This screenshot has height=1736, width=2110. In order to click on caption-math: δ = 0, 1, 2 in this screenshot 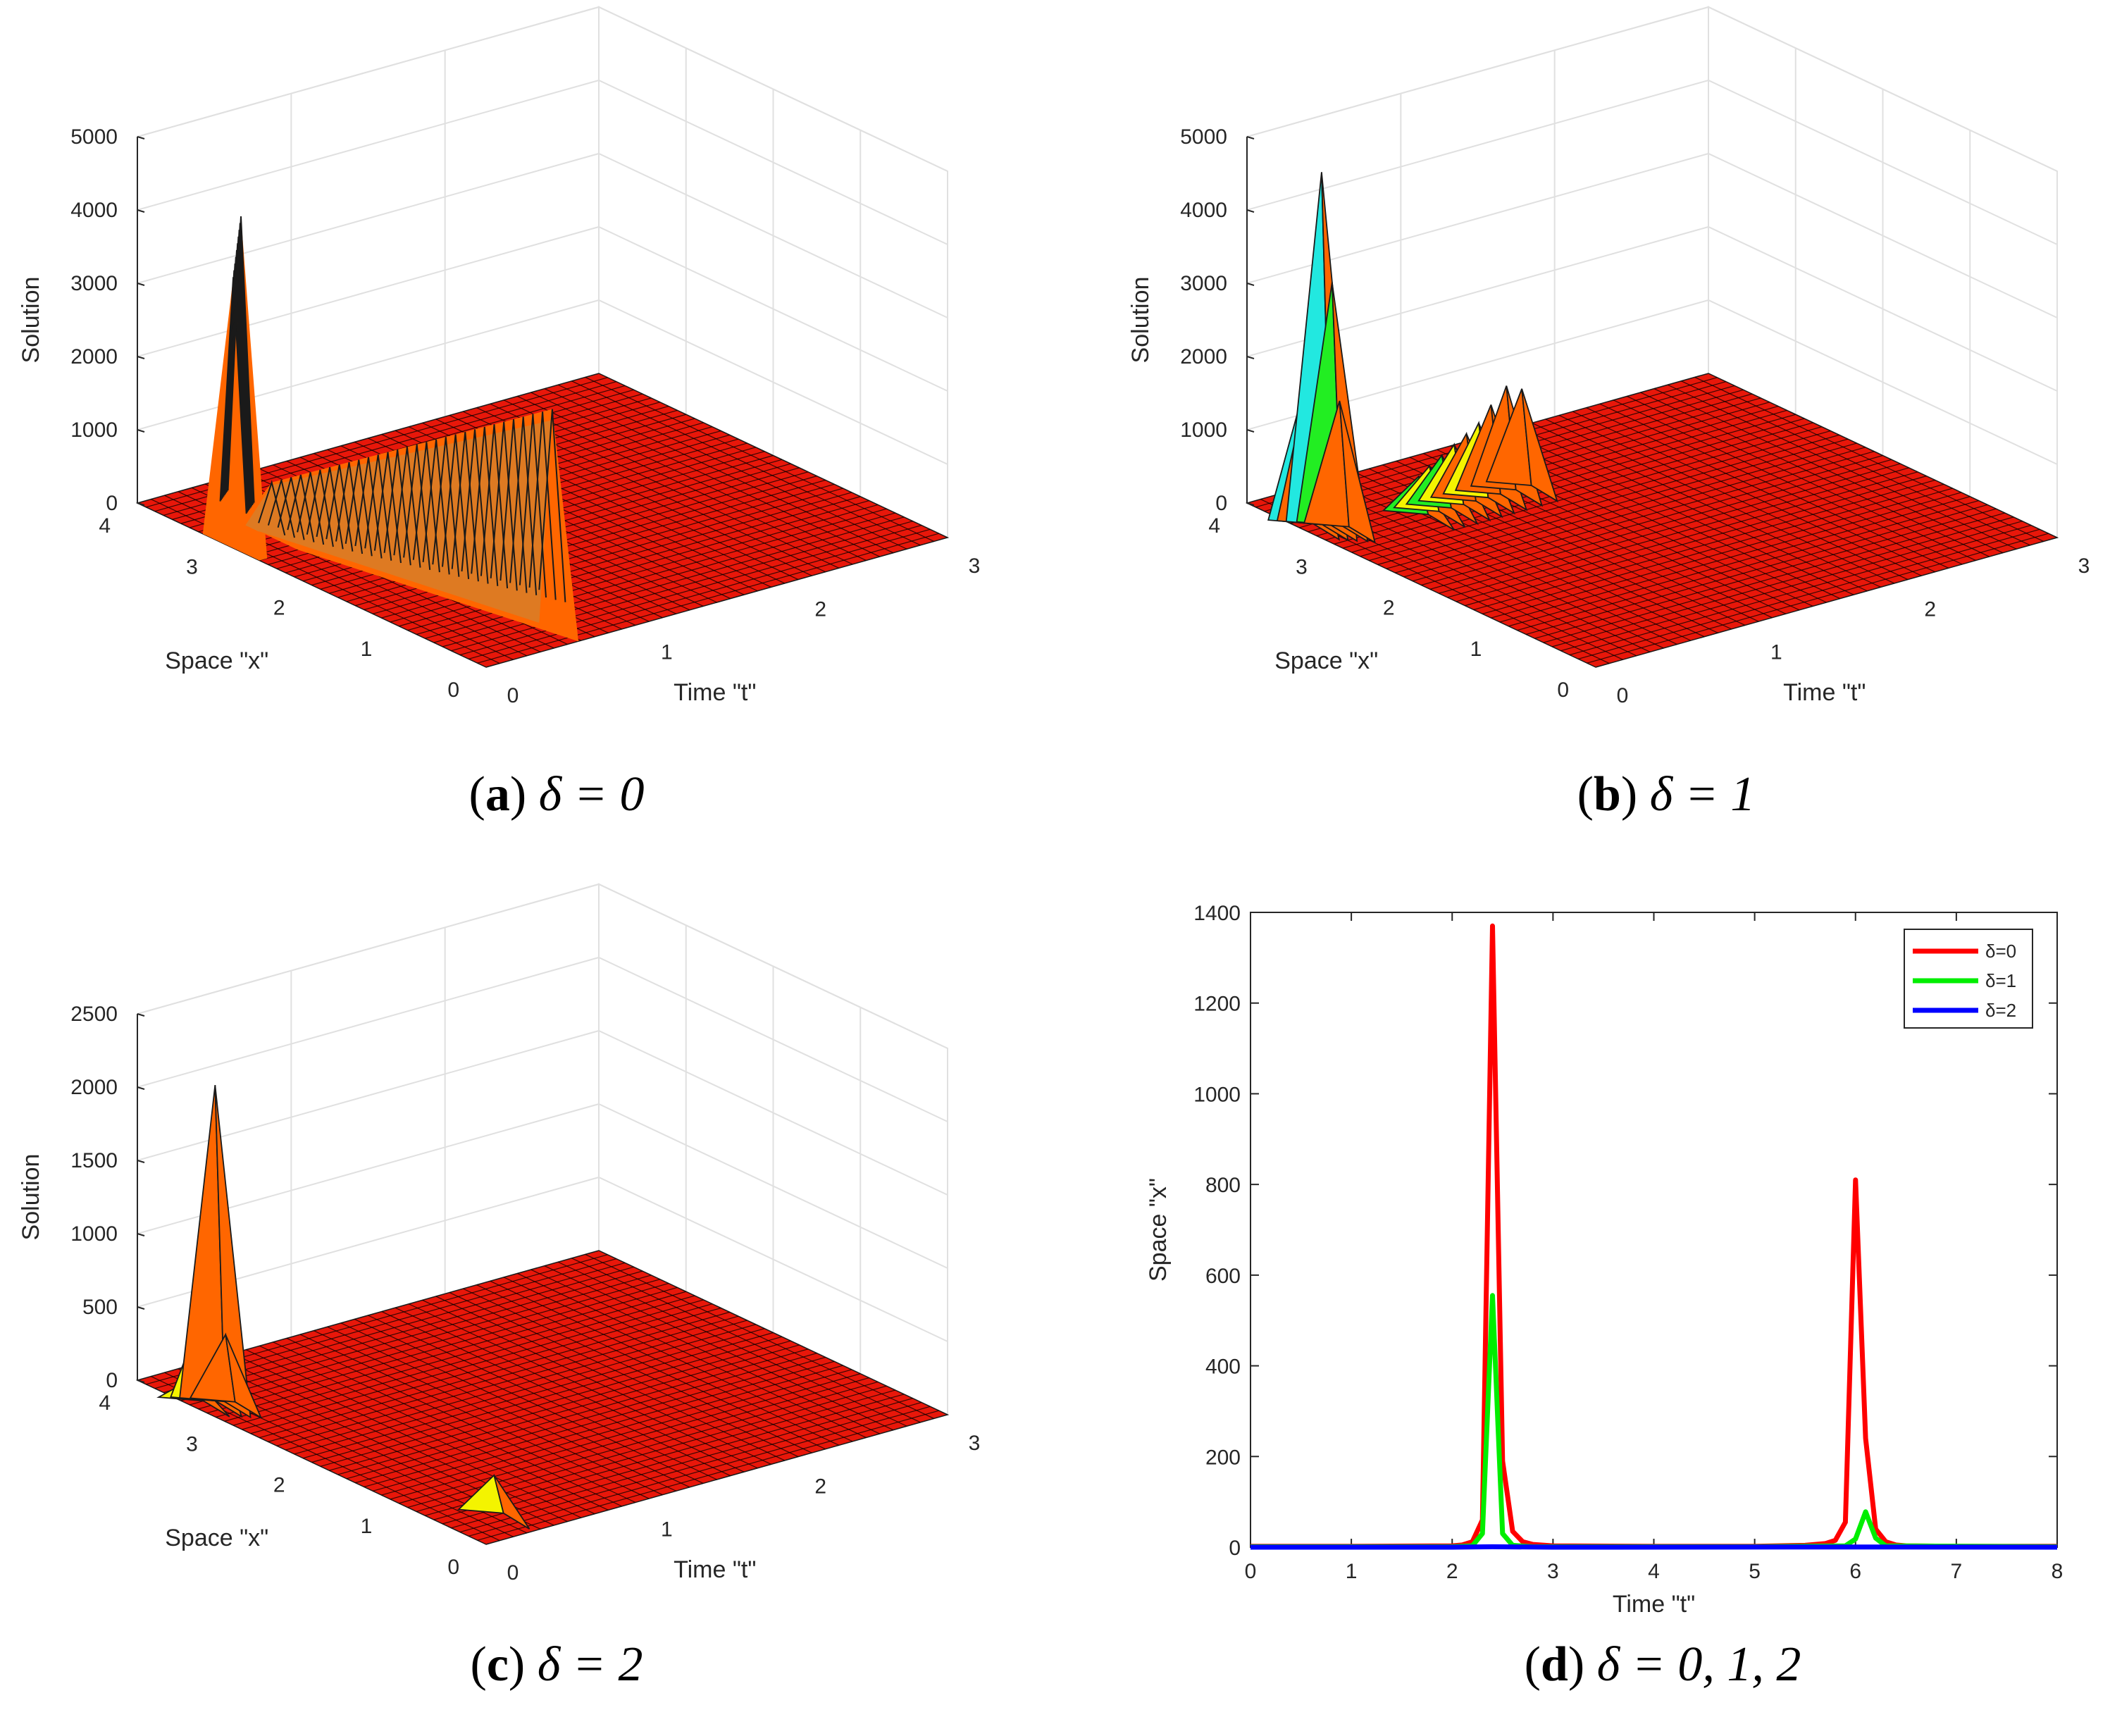, I will do `click(1699, 1664)`.